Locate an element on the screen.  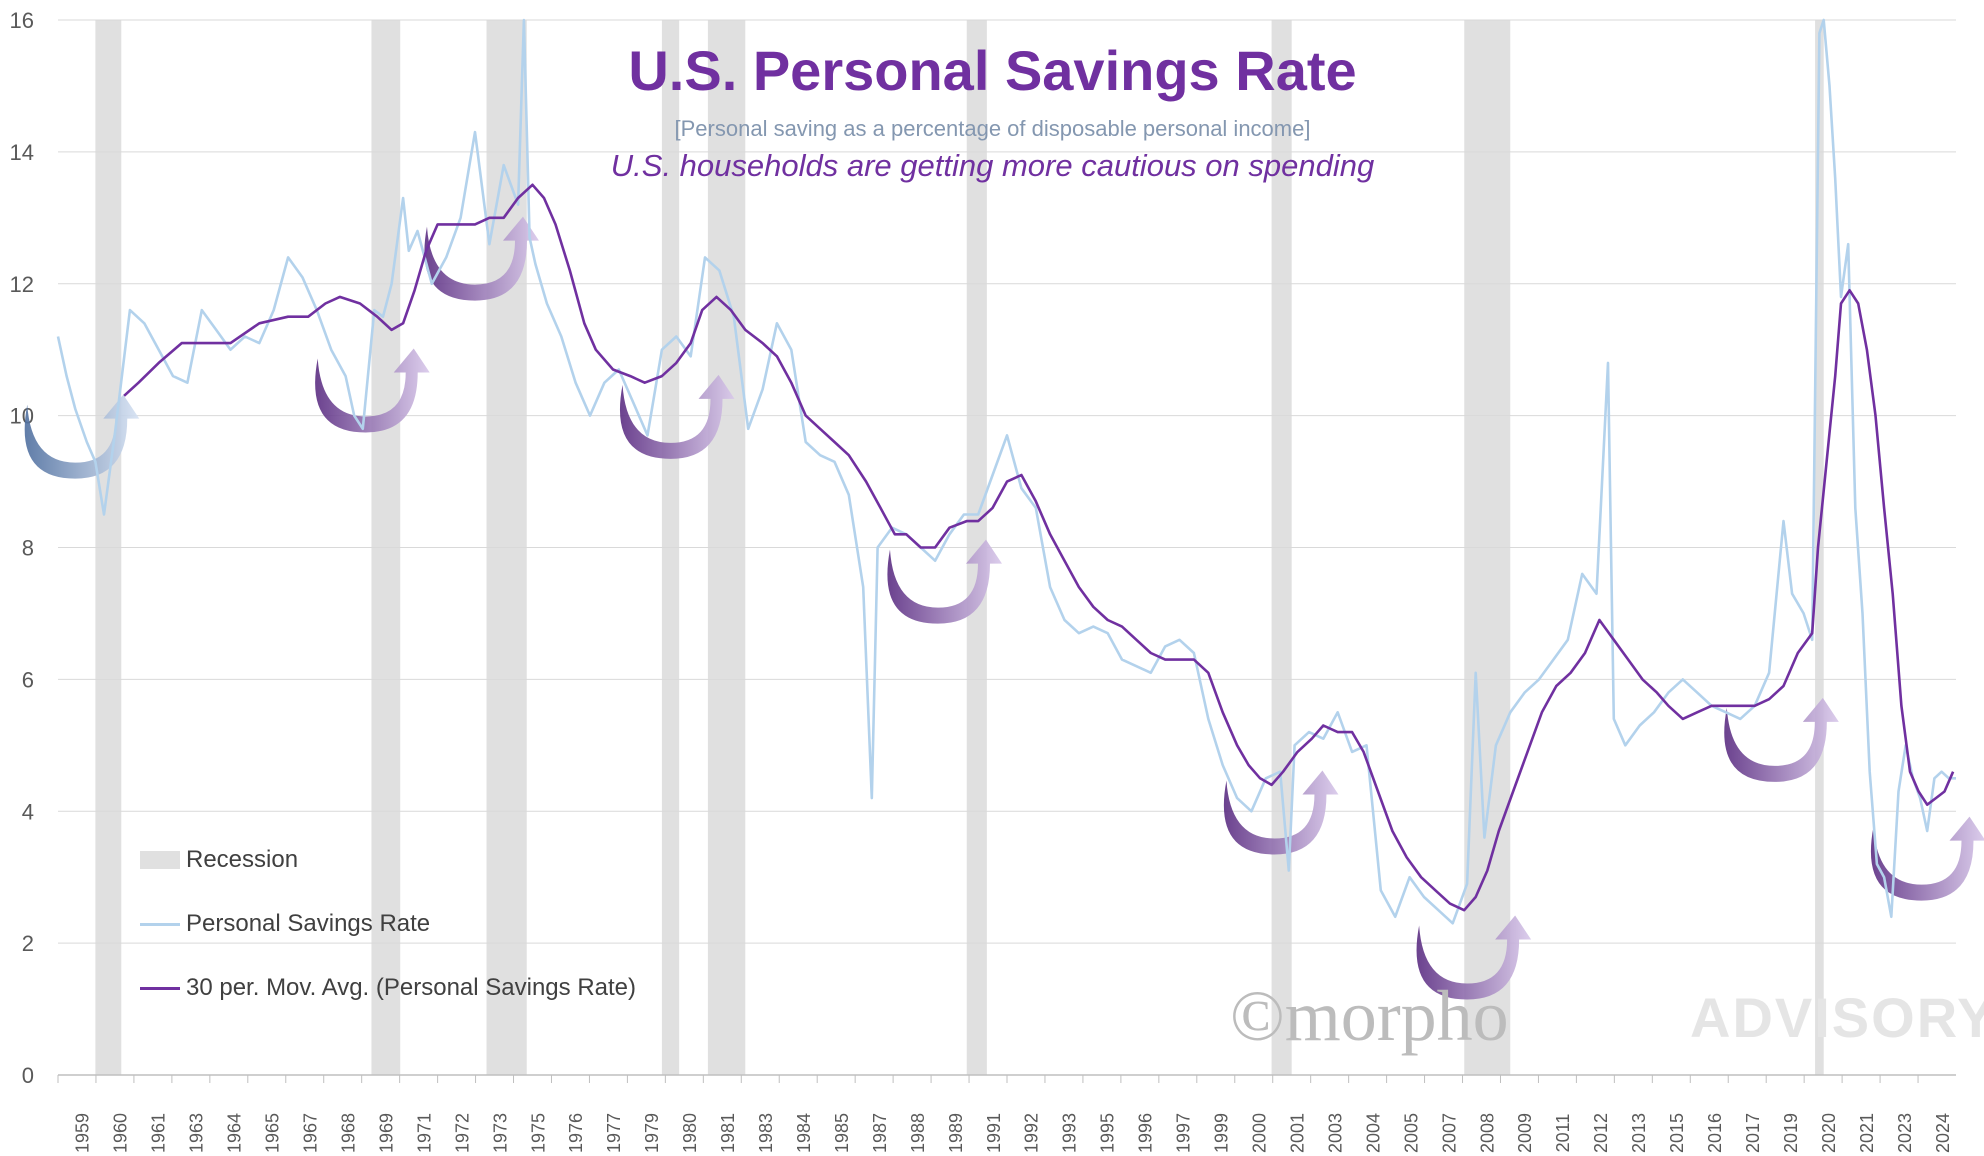
x-tick-label: 2021 is located at coordinates (1867, 1133).